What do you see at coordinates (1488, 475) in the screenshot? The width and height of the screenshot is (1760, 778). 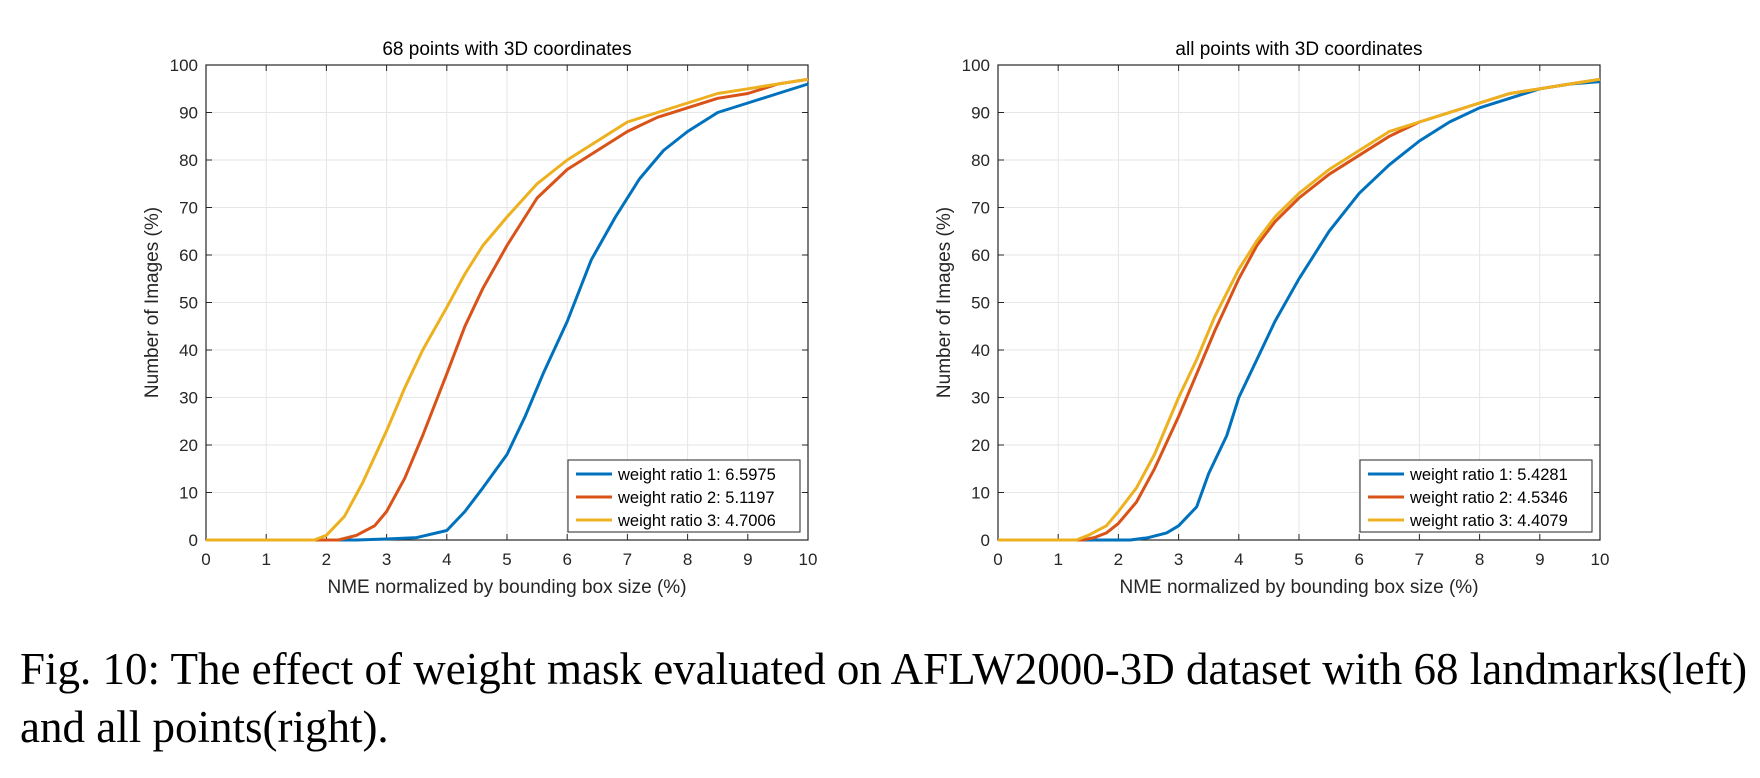 I see `legend-entry-1: weight ratio 1: 5.4281` at bounding box center [1488, 475].